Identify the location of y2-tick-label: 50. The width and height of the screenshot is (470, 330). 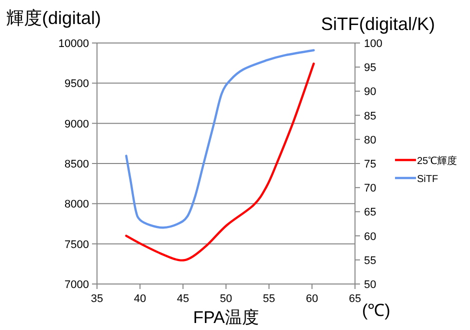
(370, 285).